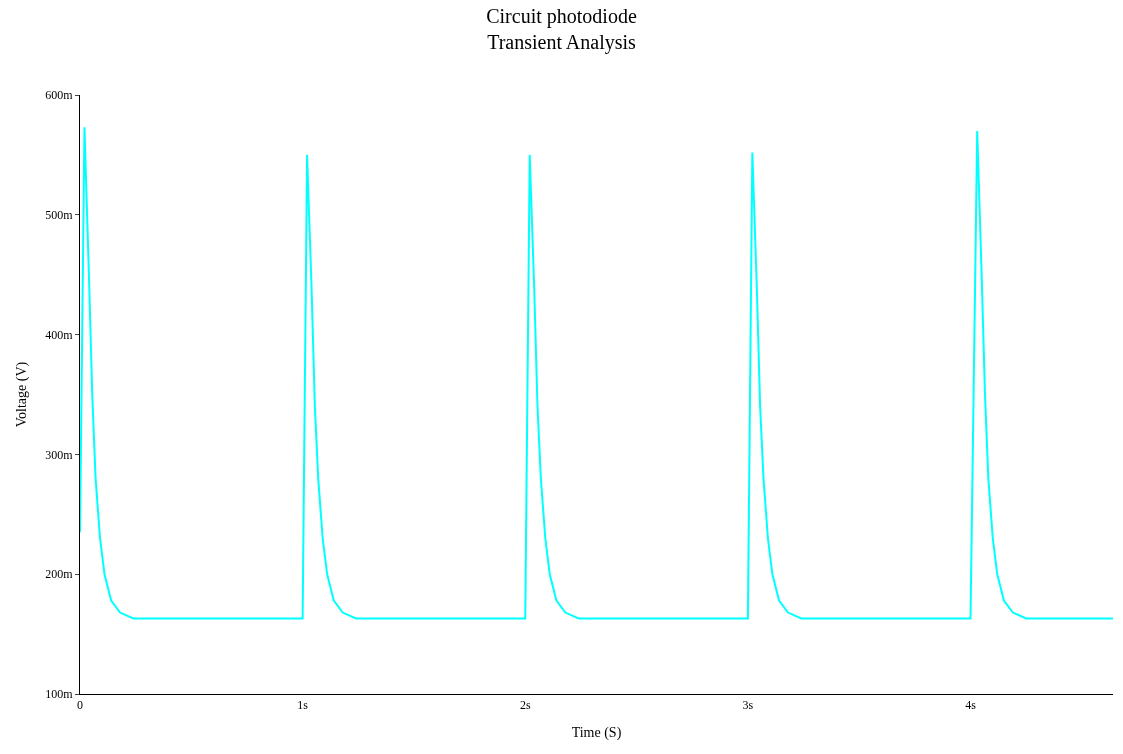 Image resolution: width=1123 pixels, height=754 pixels. Describe the element at coordinates (59, 95) in the screenshot. I see `y-tick-label: 600m` at that location.